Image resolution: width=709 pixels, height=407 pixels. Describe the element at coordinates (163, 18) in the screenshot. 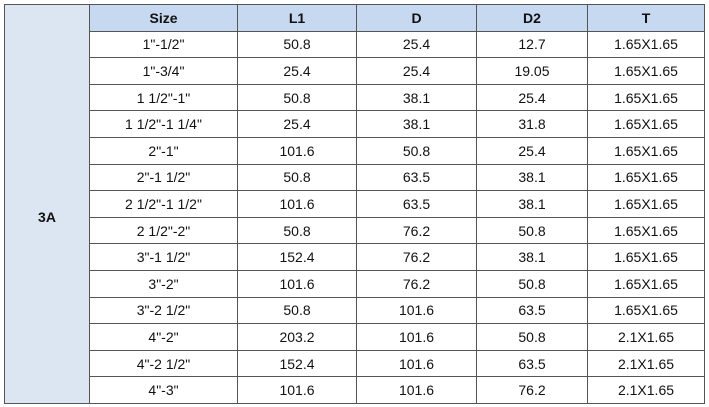

I see `header-cell: Size` at that location.